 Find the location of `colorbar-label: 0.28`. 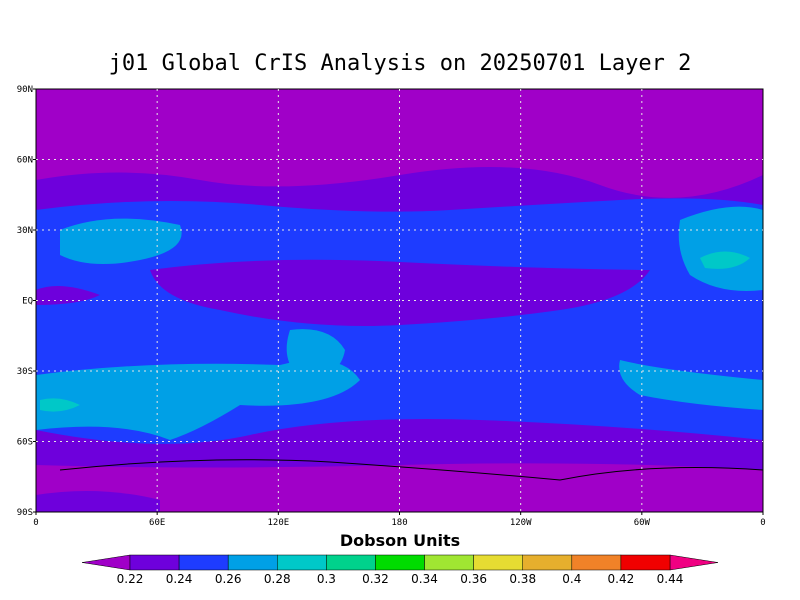

colorbar-label: 0.28 is located at coordinates (277, 579).